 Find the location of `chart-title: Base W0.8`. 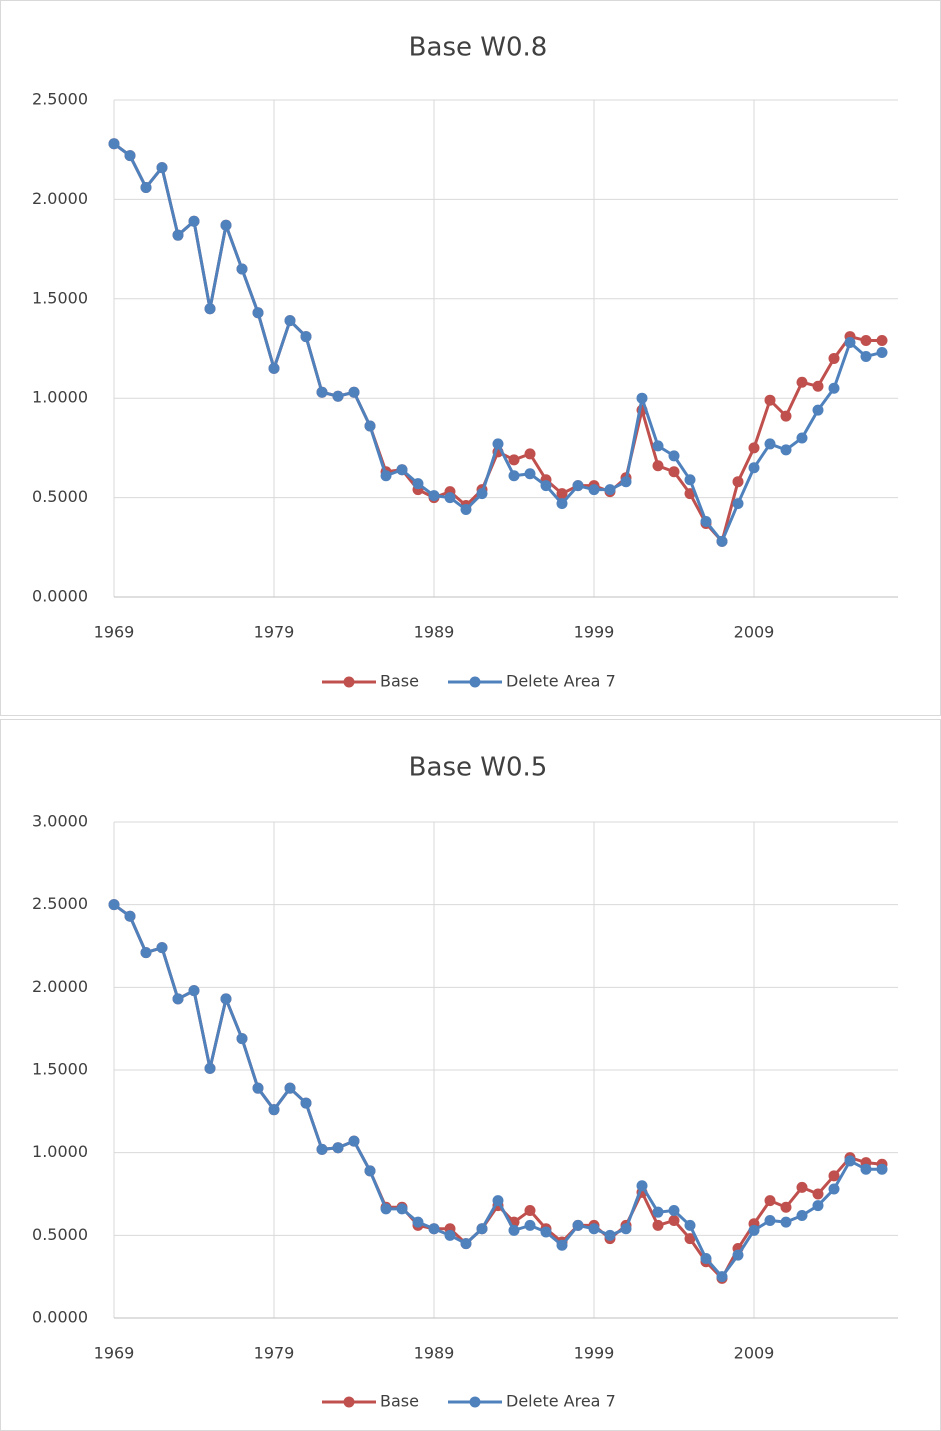

chart-title: Base W0.8 is located at coordinates (478, 48).